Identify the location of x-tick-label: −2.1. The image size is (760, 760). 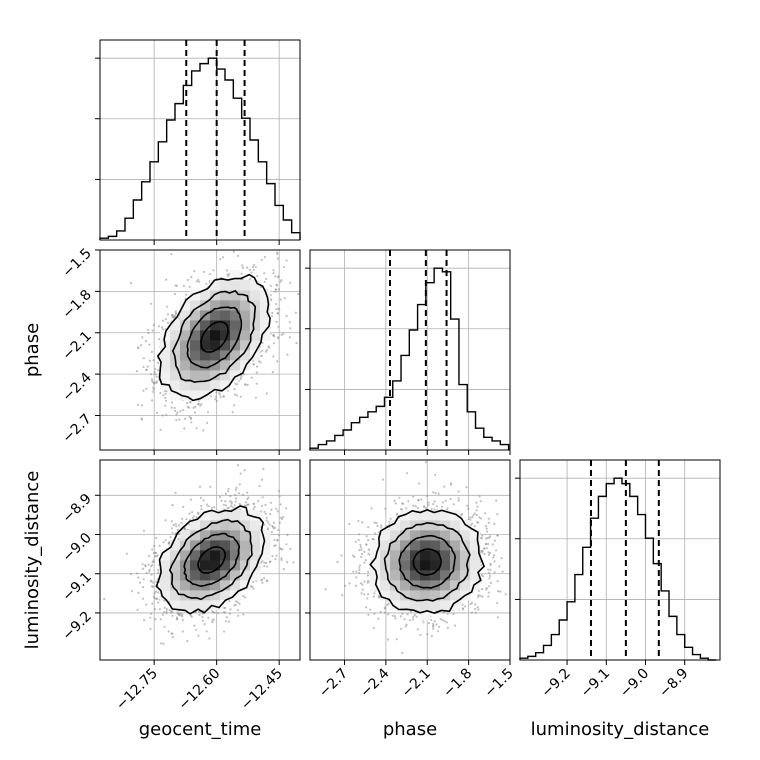
(416, 683).